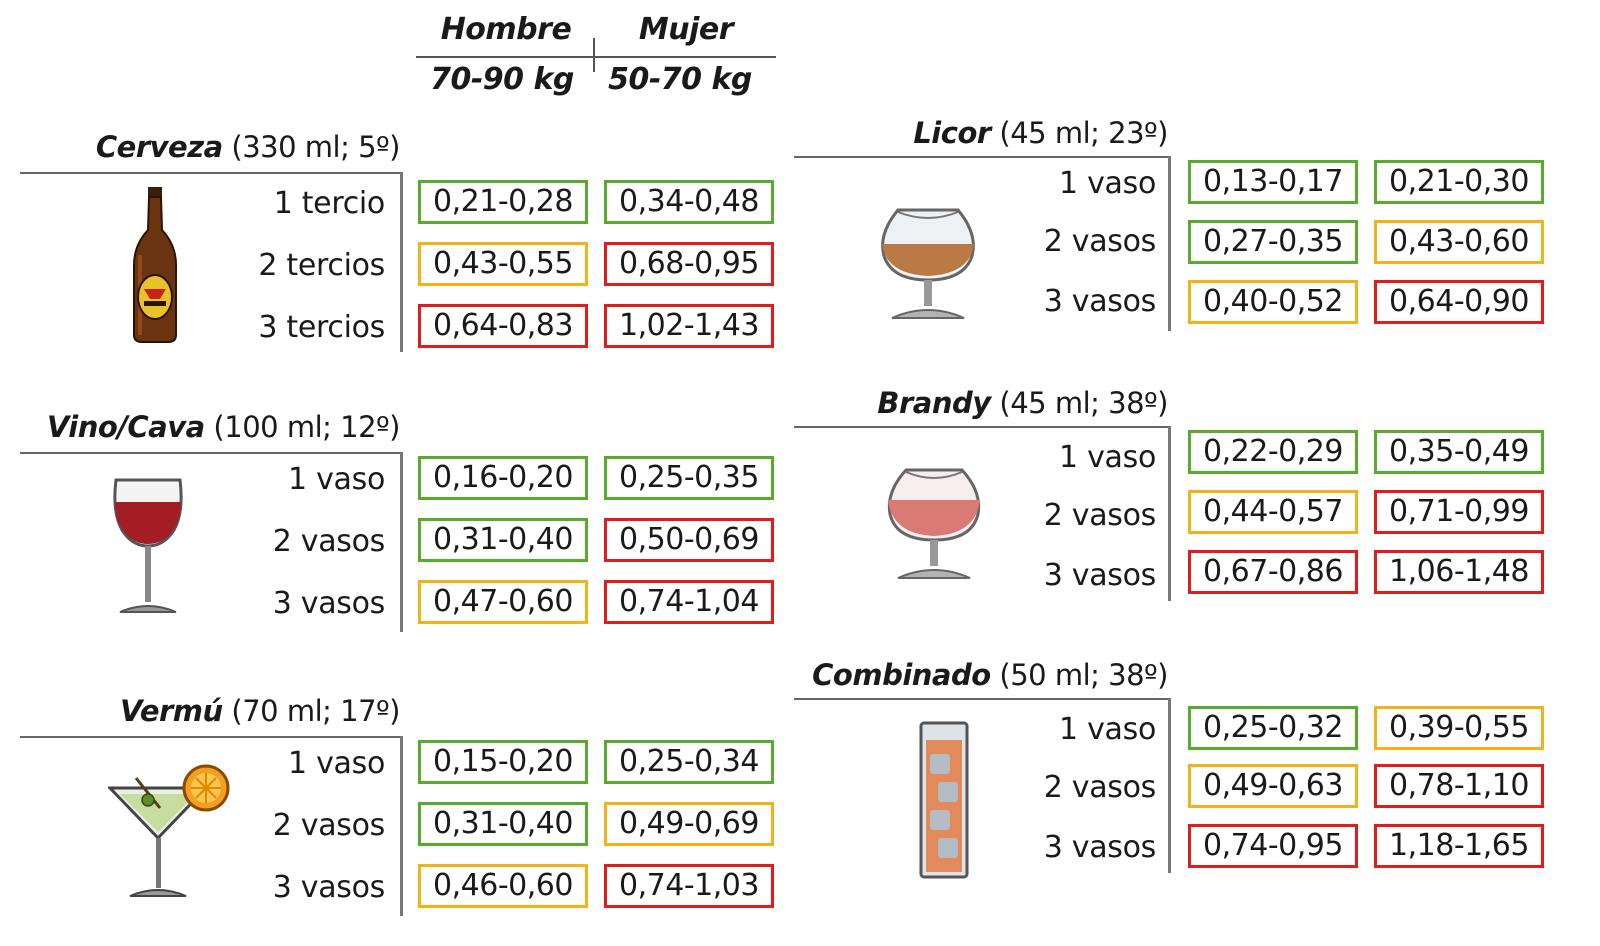 The height and width of the screenshot is (946, 1600). I want to click on brandy-glass-icon, so click(937, 526).